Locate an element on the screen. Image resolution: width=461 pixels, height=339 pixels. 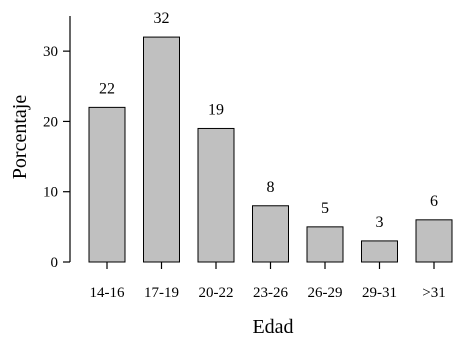
y-axis-title: Porcentaje is located at coordinates (20, 137).